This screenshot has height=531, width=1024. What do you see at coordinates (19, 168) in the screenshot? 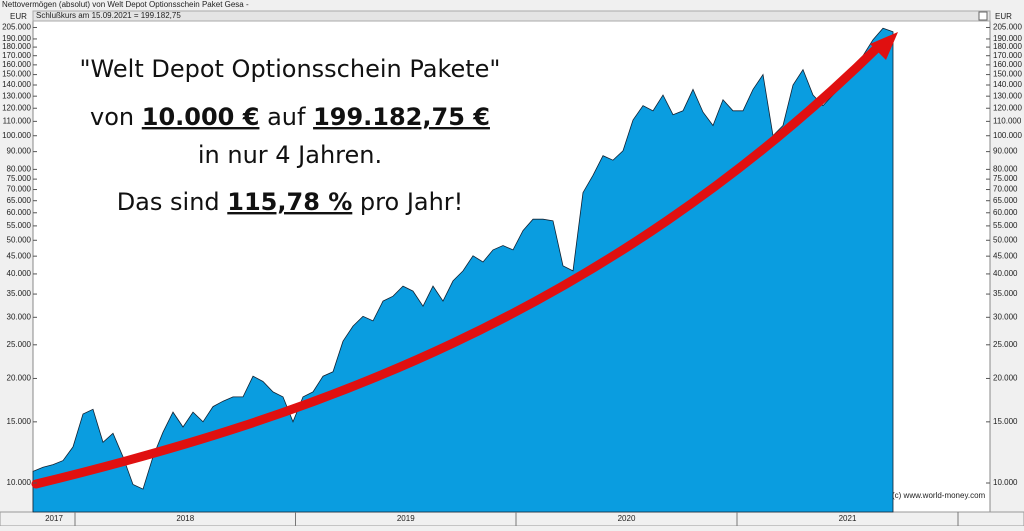
I see `y-tick-label: 80.000` at bounding box center [19, 168].